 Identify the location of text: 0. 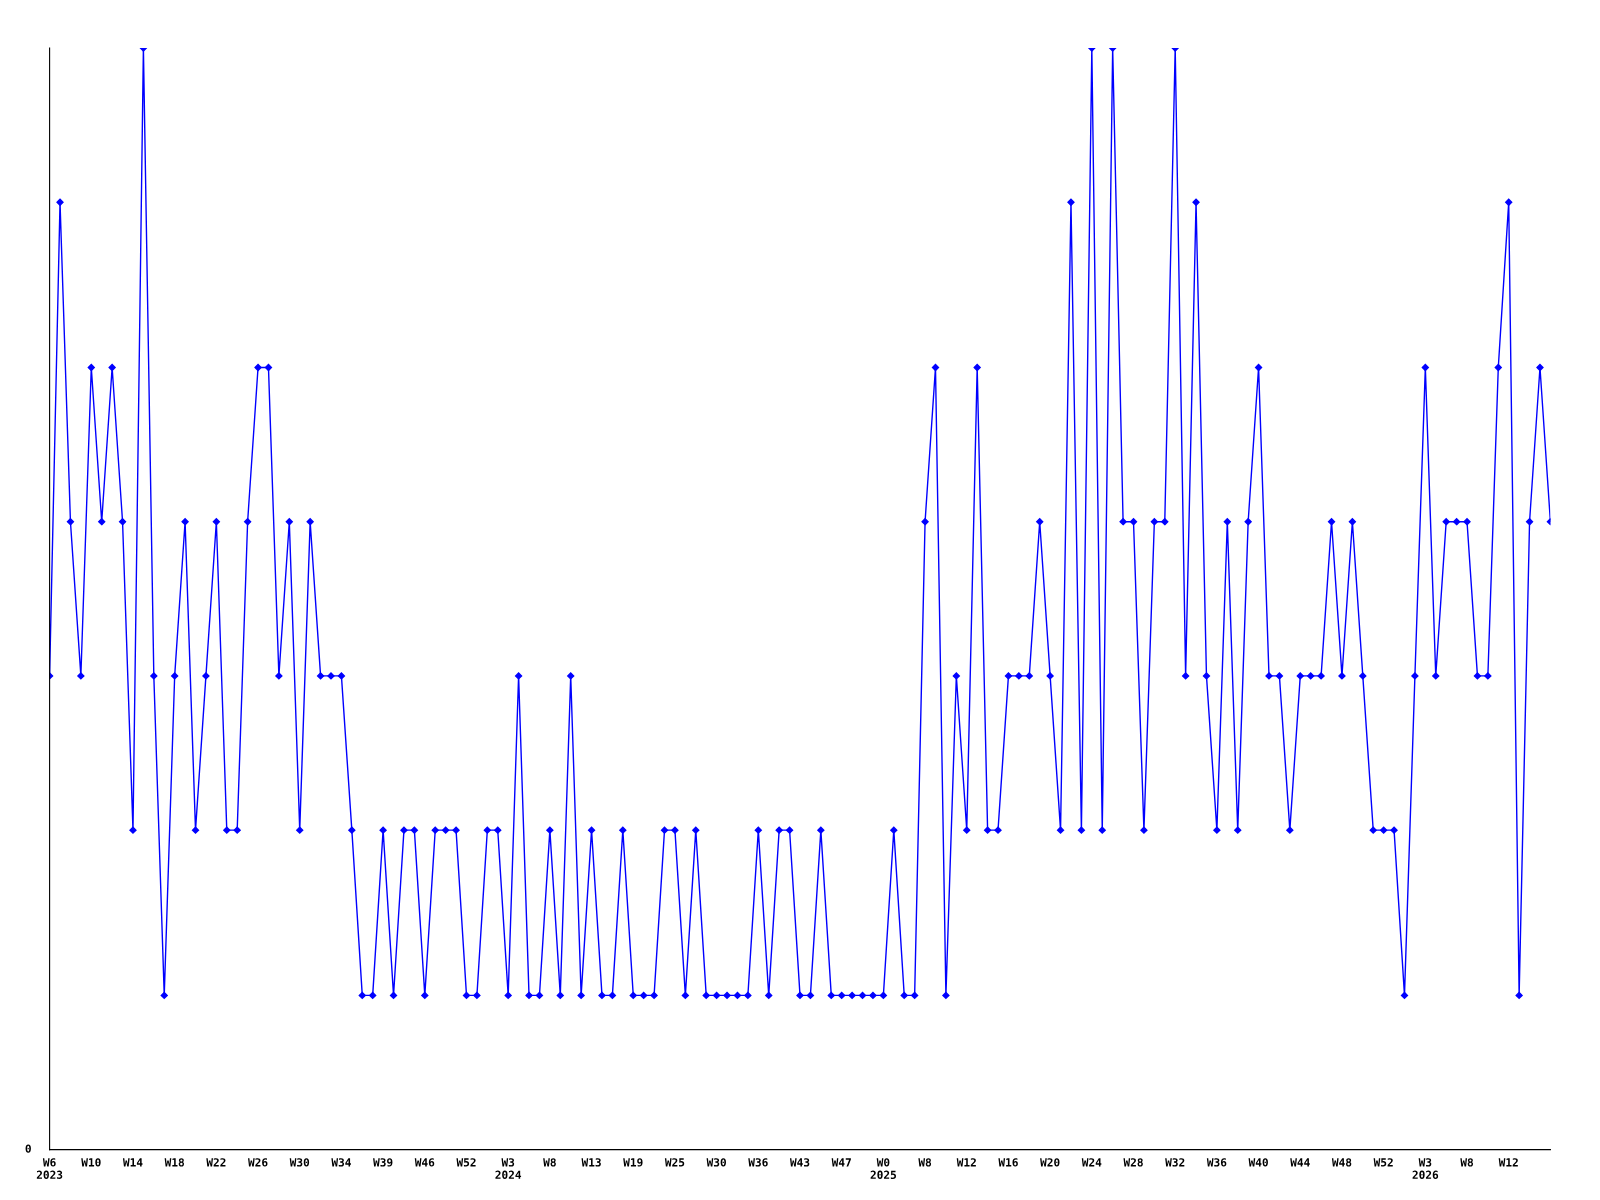
(28, 1148).